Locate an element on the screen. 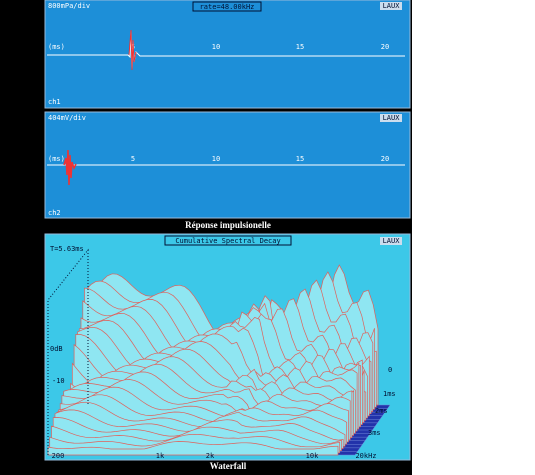 The height and width of the screenshot is (475, 535). scale: 404mV/div is located at coordinates (67, 118).